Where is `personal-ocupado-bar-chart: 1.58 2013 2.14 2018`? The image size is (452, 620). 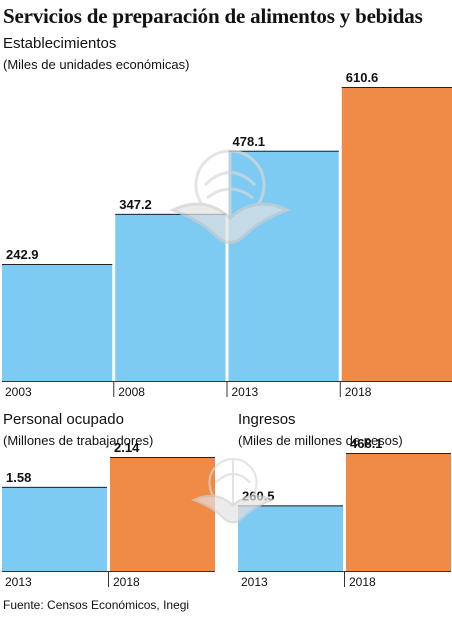
personal-ocupado-bar-chart: 1.58 2013 2.14 2018 is located at coordinates (108, 514).